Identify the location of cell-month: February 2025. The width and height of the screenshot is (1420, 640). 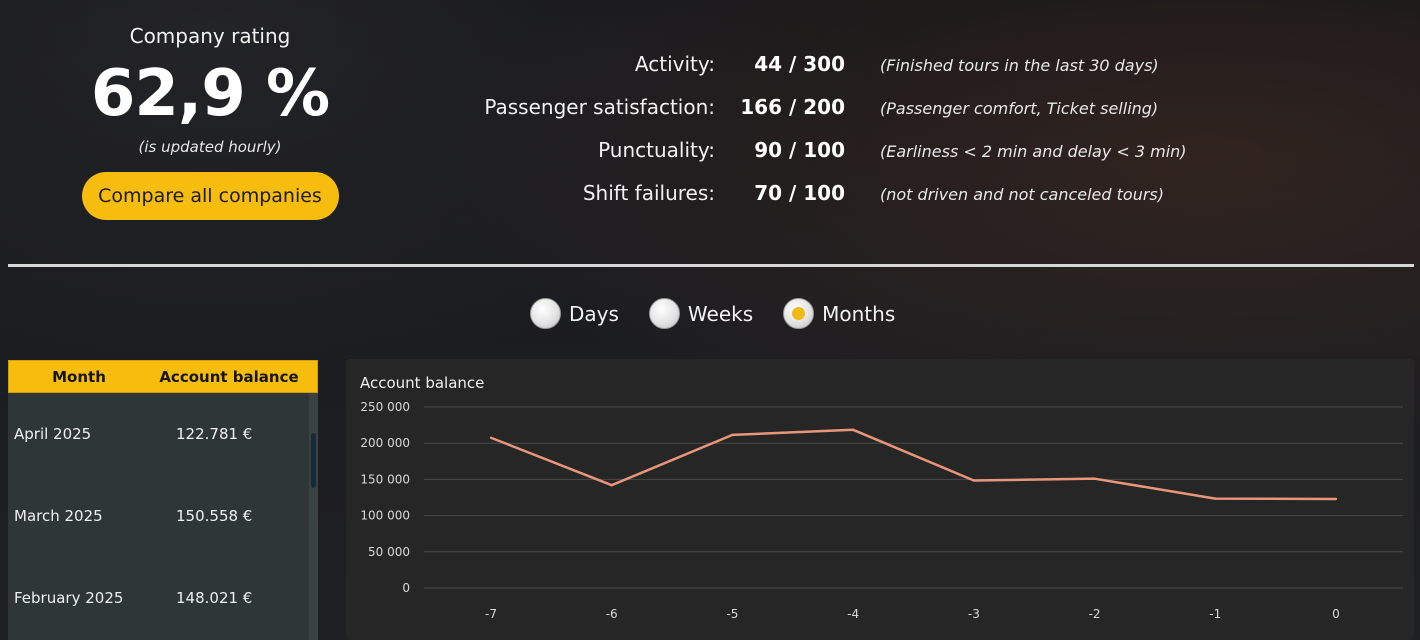
(69, 598).